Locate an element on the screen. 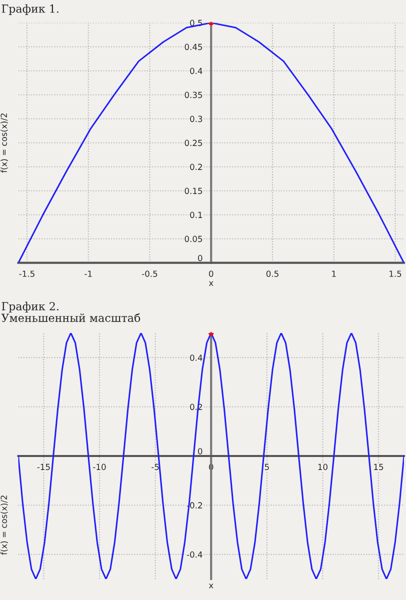  x-tick-label: 0 is located at coordinates (211, 273).